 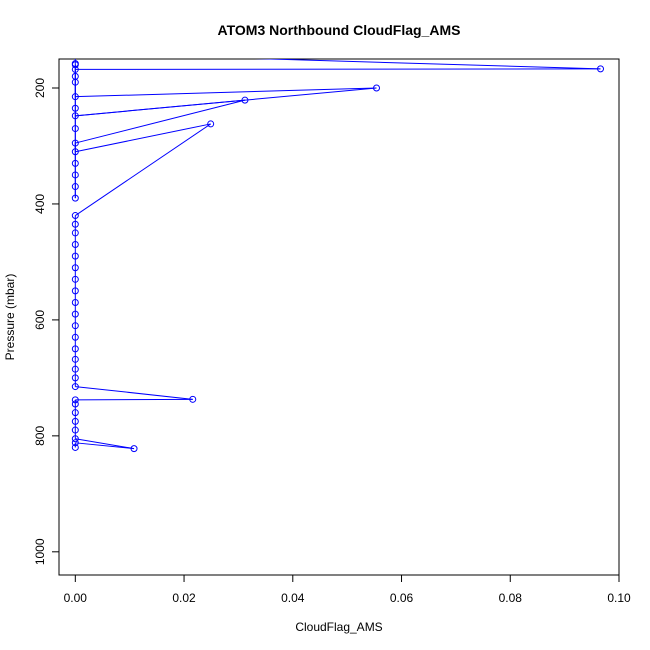 What do you see at coordinates (511, 598) in the screenshot?
I see `x-tick-label: 0.08` at bounding box center [511, 598].